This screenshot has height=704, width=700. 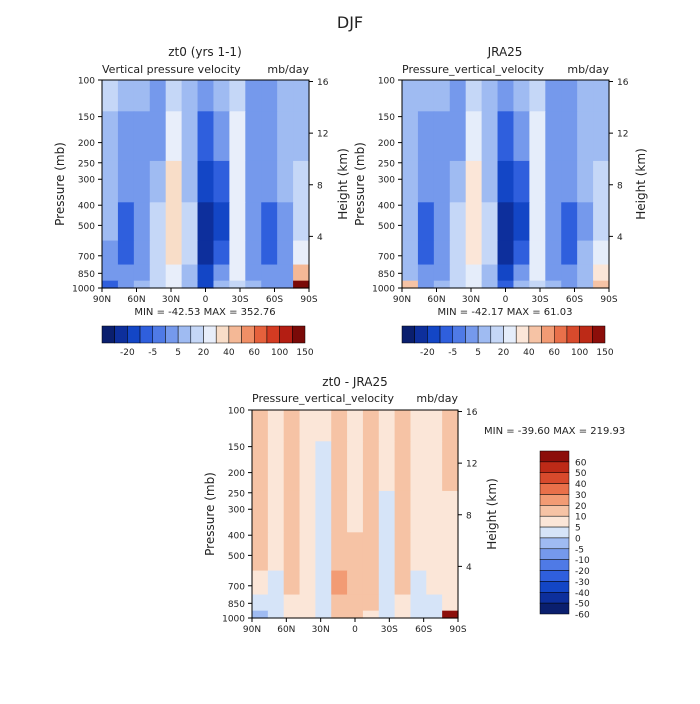 What do you see at coordinates (604, 353) in the screenshot?
I see `colorbar-label: 150` at bounding box center [604, 353].